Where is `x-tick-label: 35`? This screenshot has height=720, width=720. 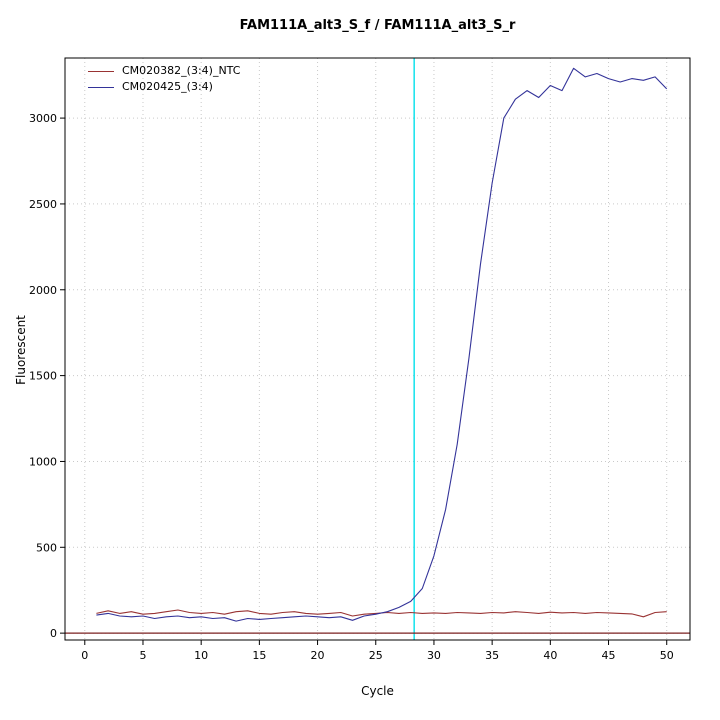
x-tick-label: 35 is located at coordinates (492, 655).